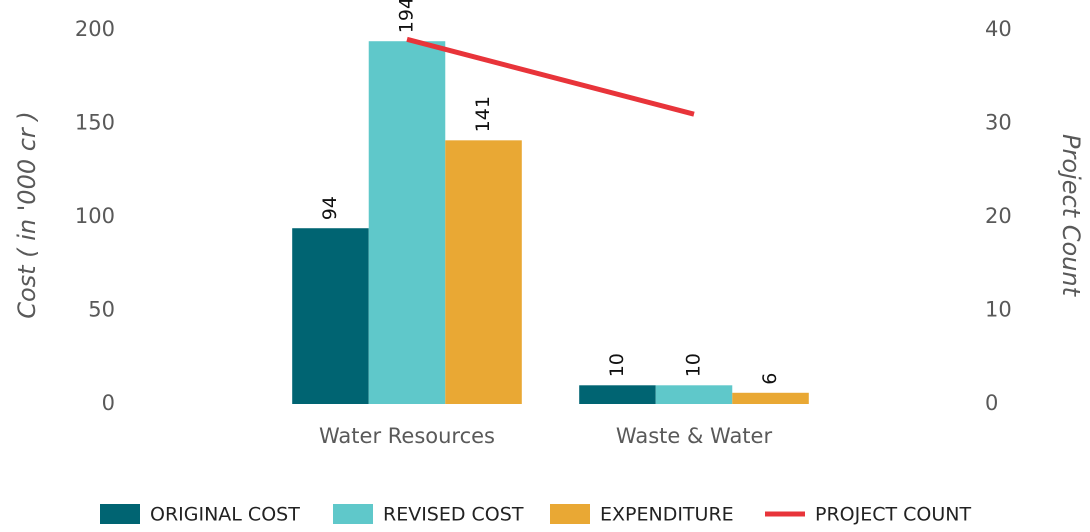 The width and height of the screenshot is (1090, 532). I want to click on legend-label: PROJECT COUNT, so click(893, 515).